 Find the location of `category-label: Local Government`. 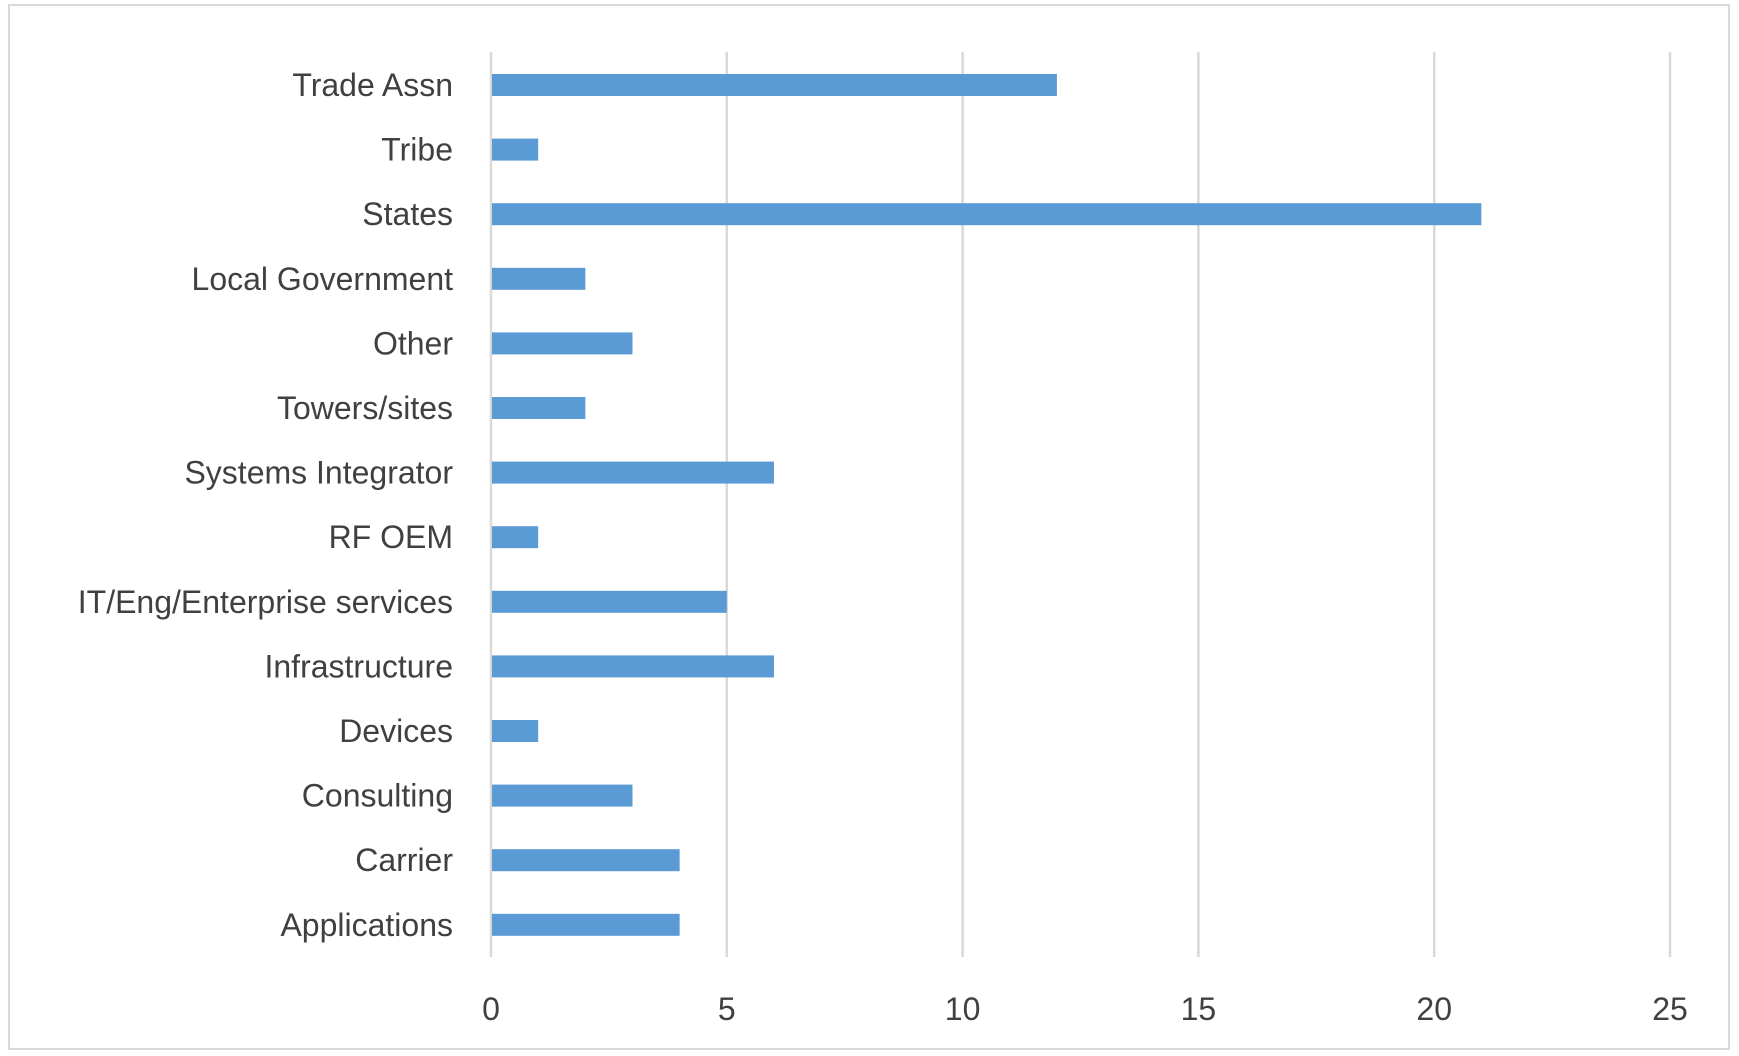

category-label: Local Government is located at coordinates (323, 279).